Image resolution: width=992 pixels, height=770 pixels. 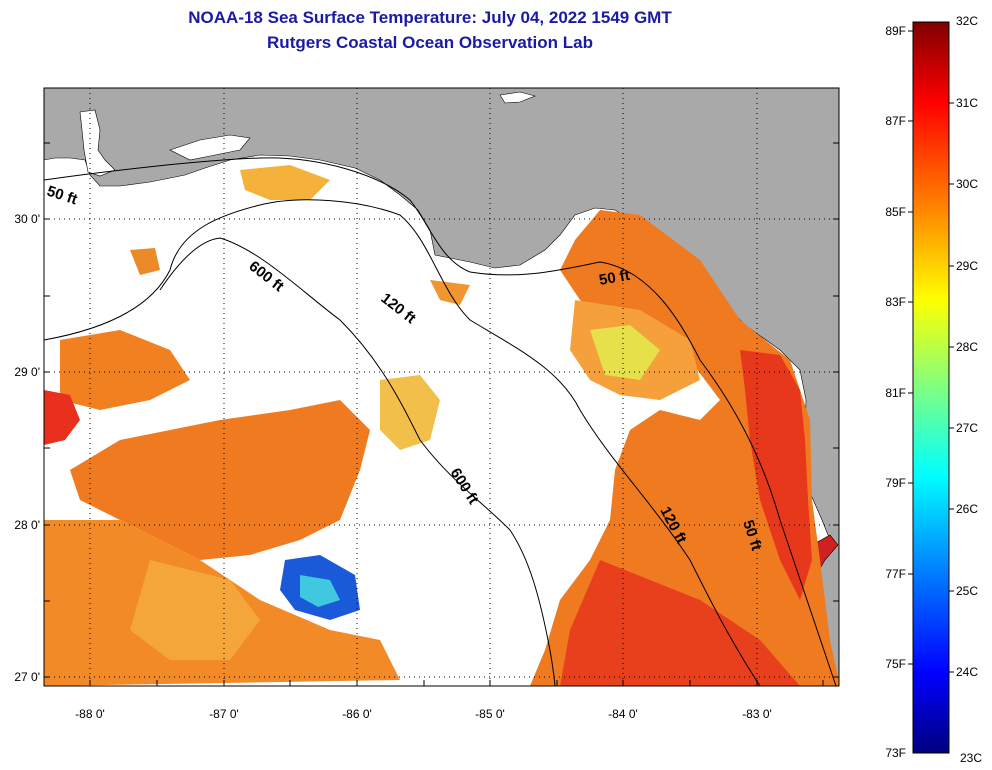 What do you see at coordinates (967, 21) in the screenshot?
I see `colorbar-c-label: 32C` at bounding box center [967, 21].